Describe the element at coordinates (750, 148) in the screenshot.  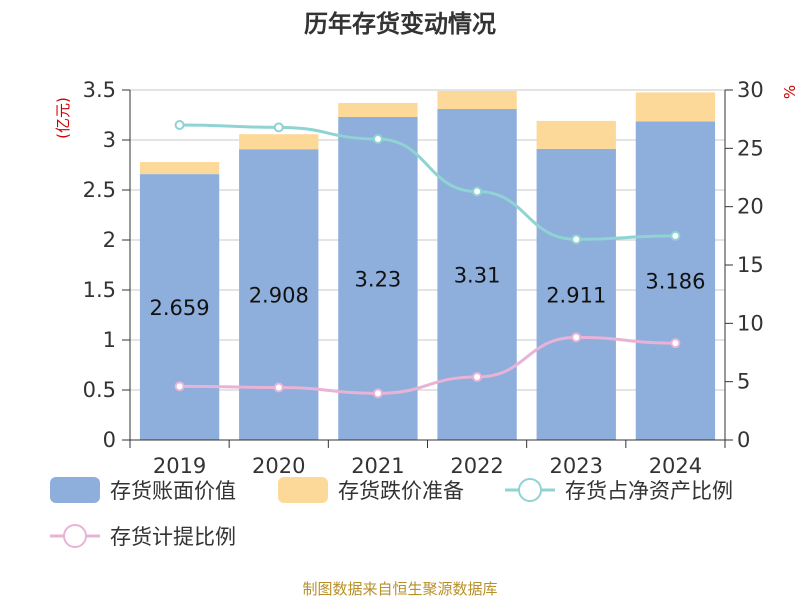
I see `y-right-tick-label: 25` at that location.